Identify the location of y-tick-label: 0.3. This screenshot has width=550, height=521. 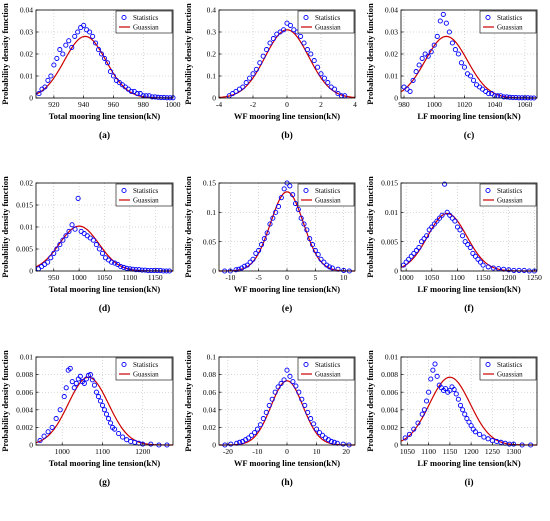
(212, 32).